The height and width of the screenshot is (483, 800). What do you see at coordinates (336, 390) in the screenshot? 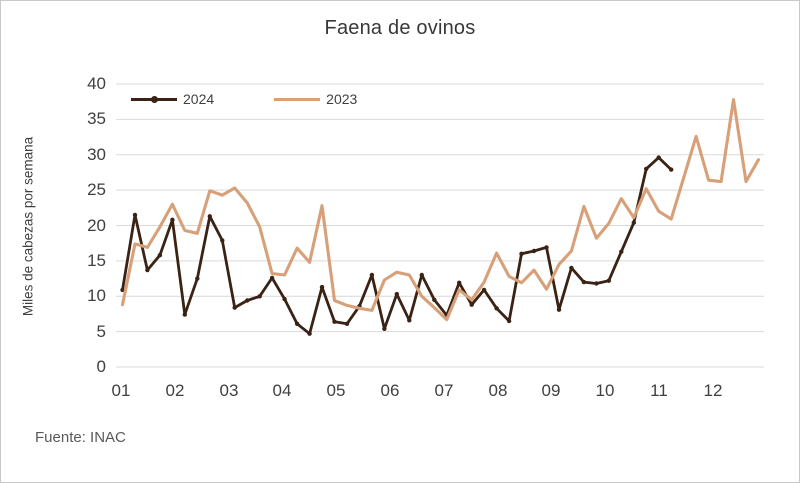
I see `x-tick-label-05: 05` at bounding box center [336, 390].